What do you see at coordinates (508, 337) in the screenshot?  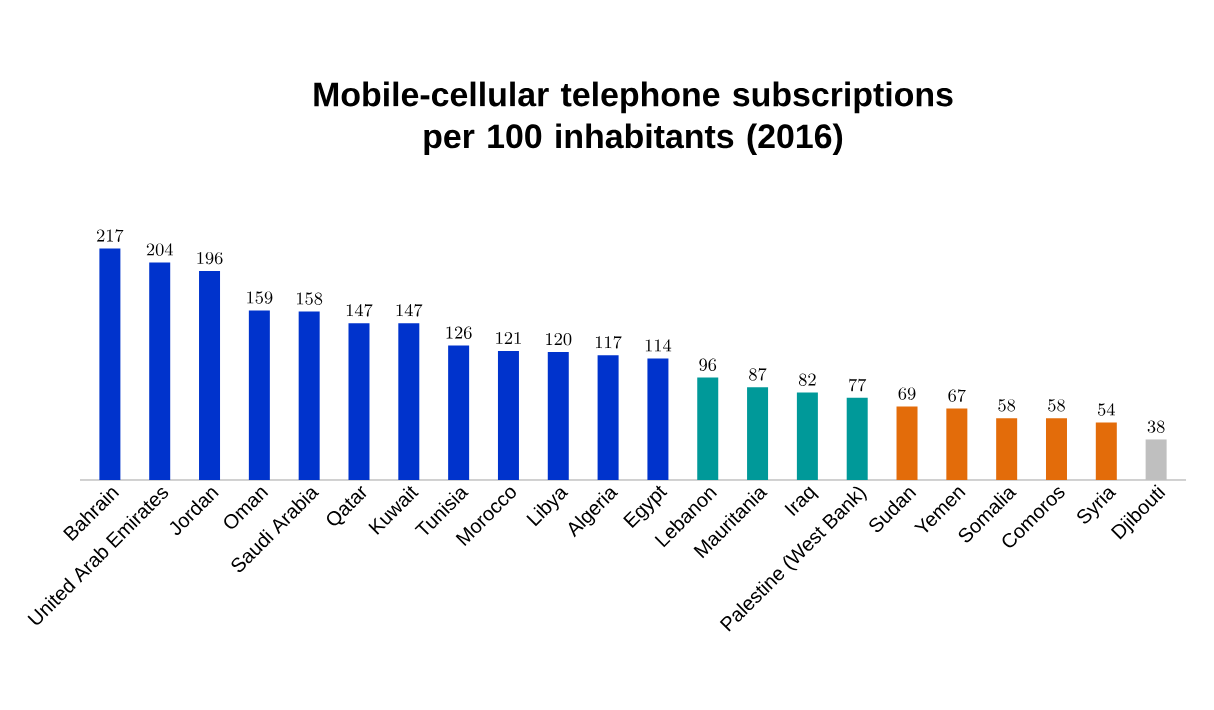 I see `data-label: 121` at bounding box center [508, 337].